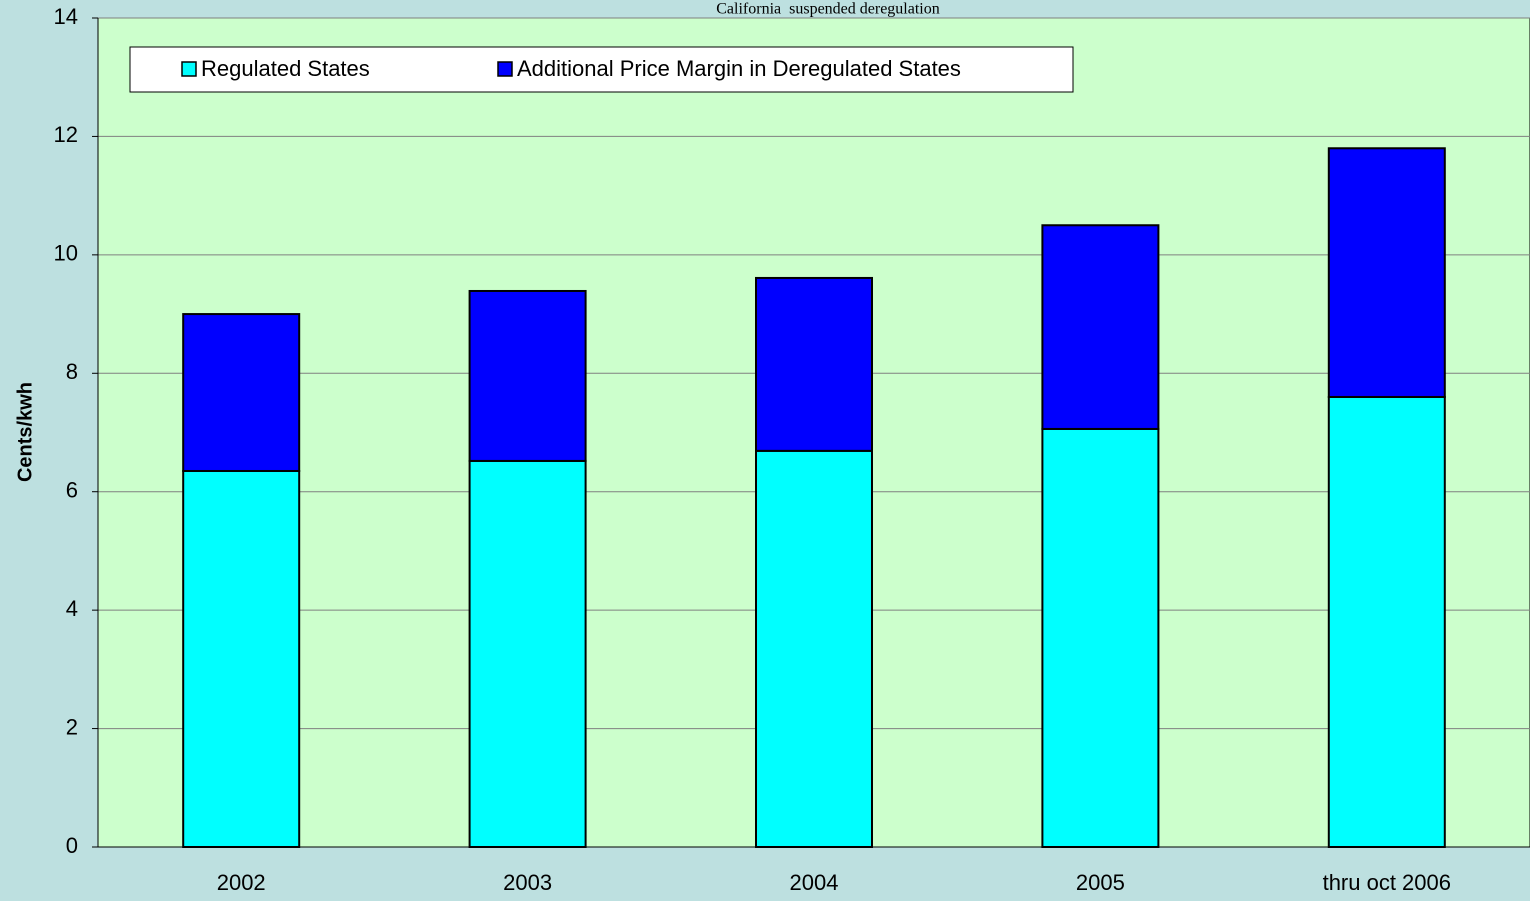 The width and height of the screenshot is (1530, 901). Describe the element at coordinates (1100, 882) in the screenshot. I see `x-tick-label: 2005` at that location.